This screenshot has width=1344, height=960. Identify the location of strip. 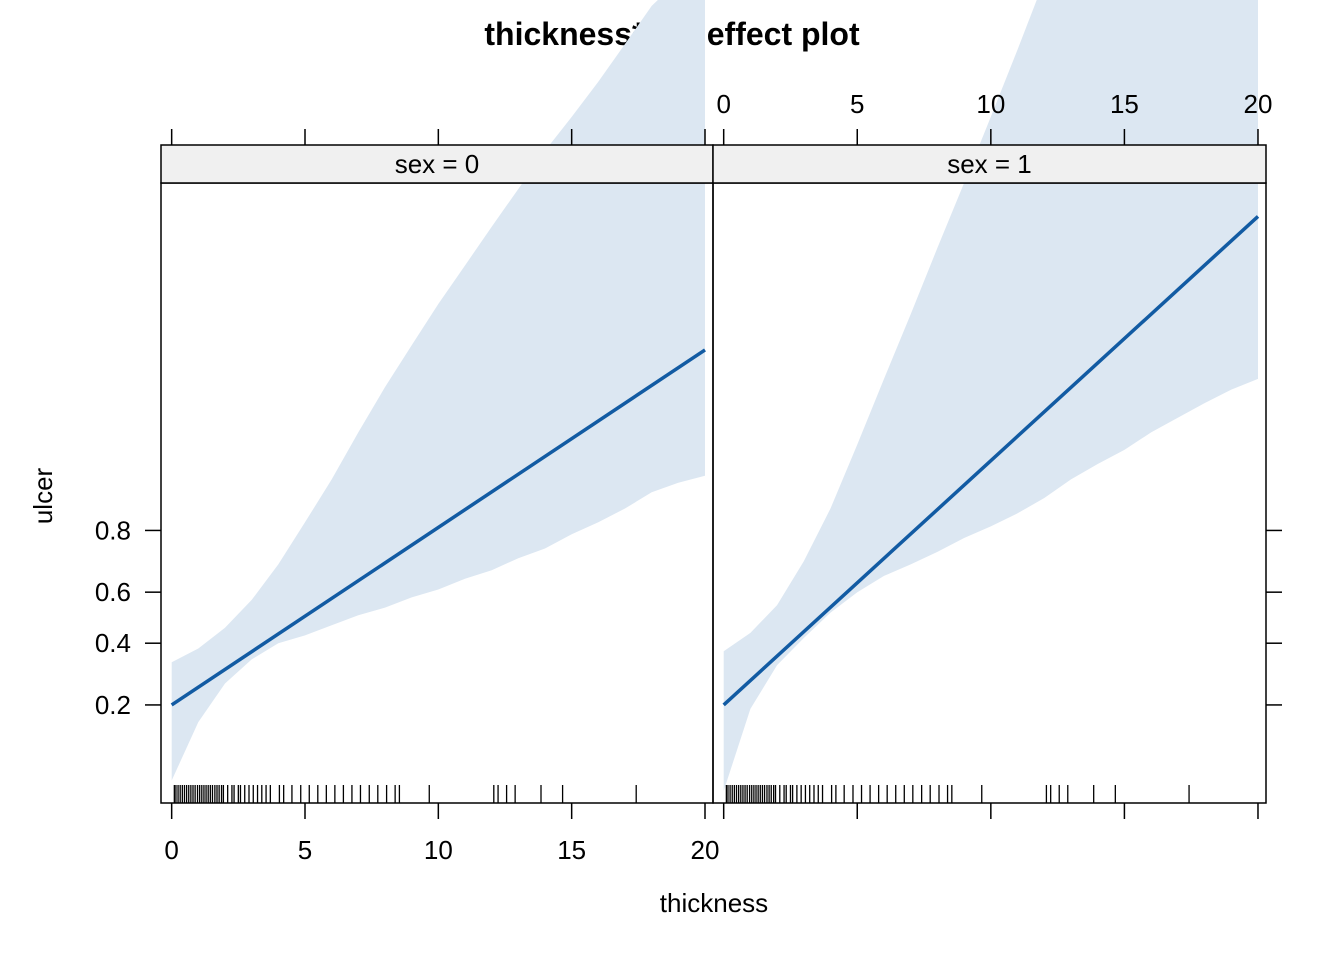
(989, 164).